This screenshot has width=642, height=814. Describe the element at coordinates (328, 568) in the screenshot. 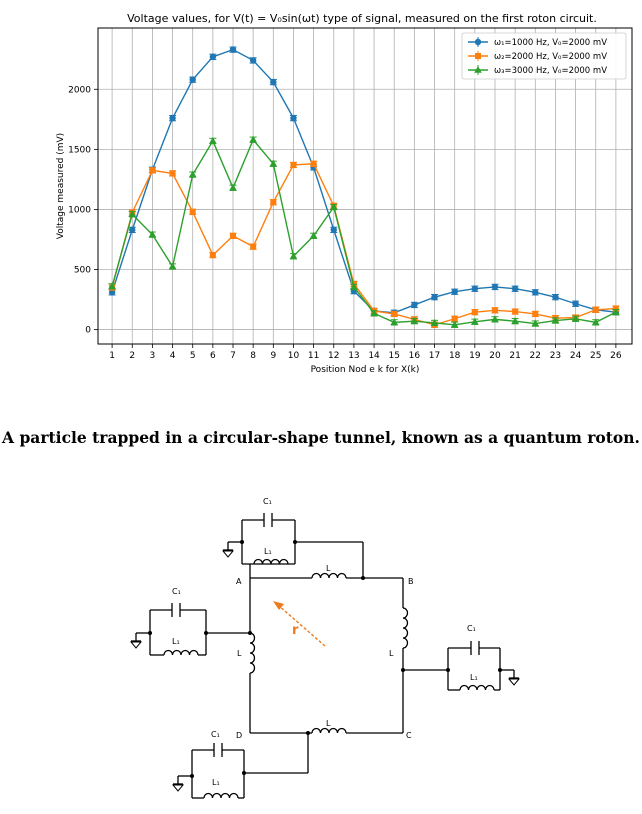

I see `inductor-top-label: L` at that location.